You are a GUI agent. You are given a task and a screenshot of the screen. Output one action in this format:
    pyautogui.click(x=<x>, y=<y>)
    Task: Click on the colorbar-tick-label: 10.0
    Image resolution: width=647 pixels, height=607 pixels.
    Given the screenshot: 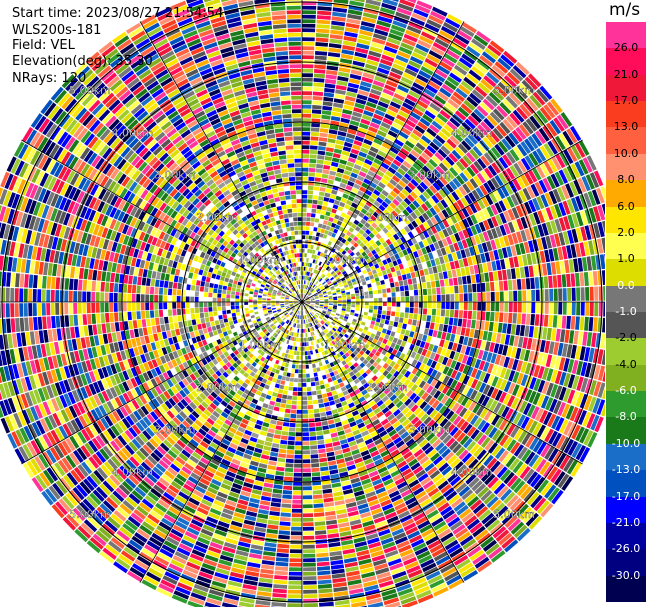 What is the action you would take?
    pyautogui.click(x=626, y=153)
    